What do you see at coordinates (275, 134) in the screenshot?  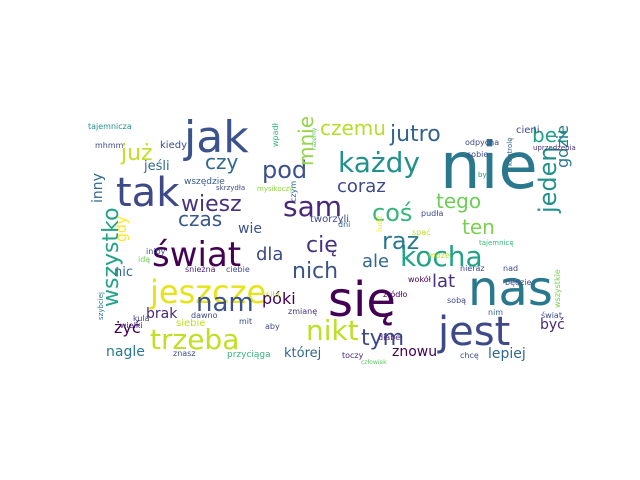 I see `word: wpadł` at bounding box center [275, 134].